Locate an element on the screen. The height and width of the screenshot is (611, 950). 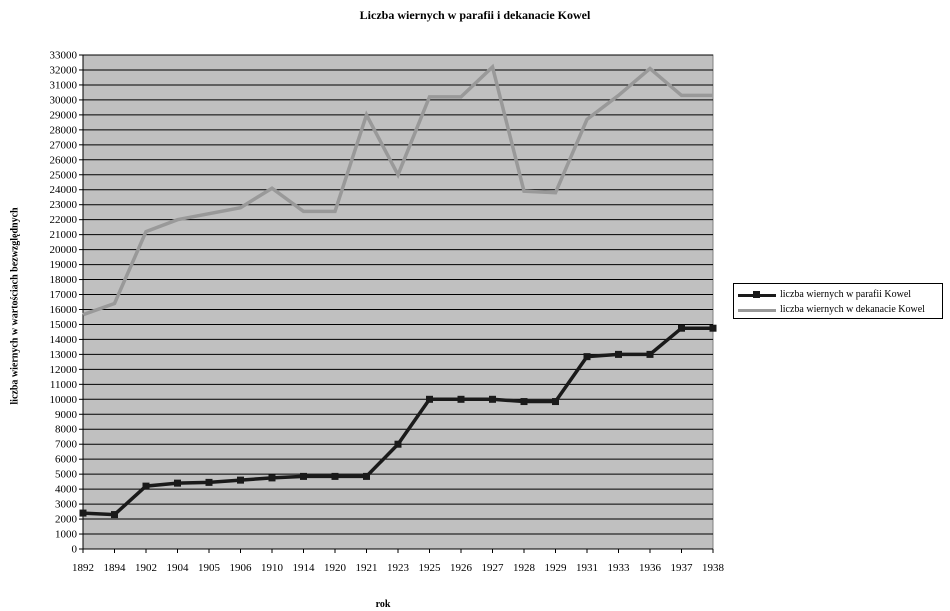
x-tick-label: 1923 is located at coordinates (398, 568).